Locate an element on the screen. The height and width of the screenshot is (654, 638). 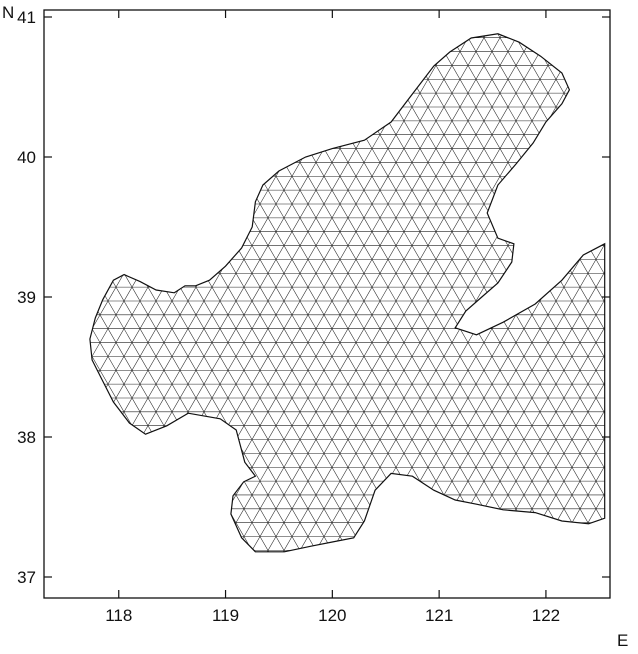
x-tick-label: 118 is located at coordinates (118, 615).